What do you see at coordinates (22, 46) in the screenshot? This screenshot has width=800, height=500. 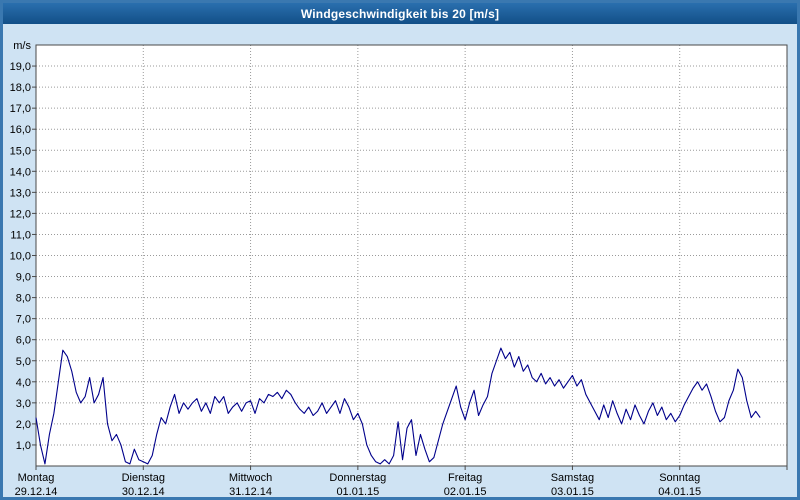 I see `y-axis-unit-label: m/s` at bounding box center [22, 46].